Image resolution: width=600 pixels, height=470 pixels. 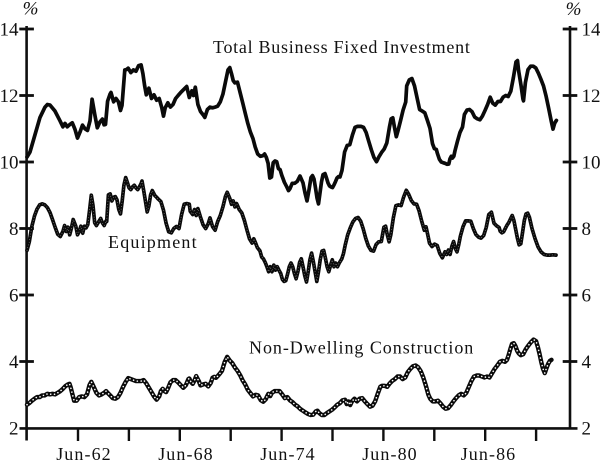 I want to click on svg-text:Total Business Fixed Investmen: Total Business Fixed Investment, so click(x=342, y=47).